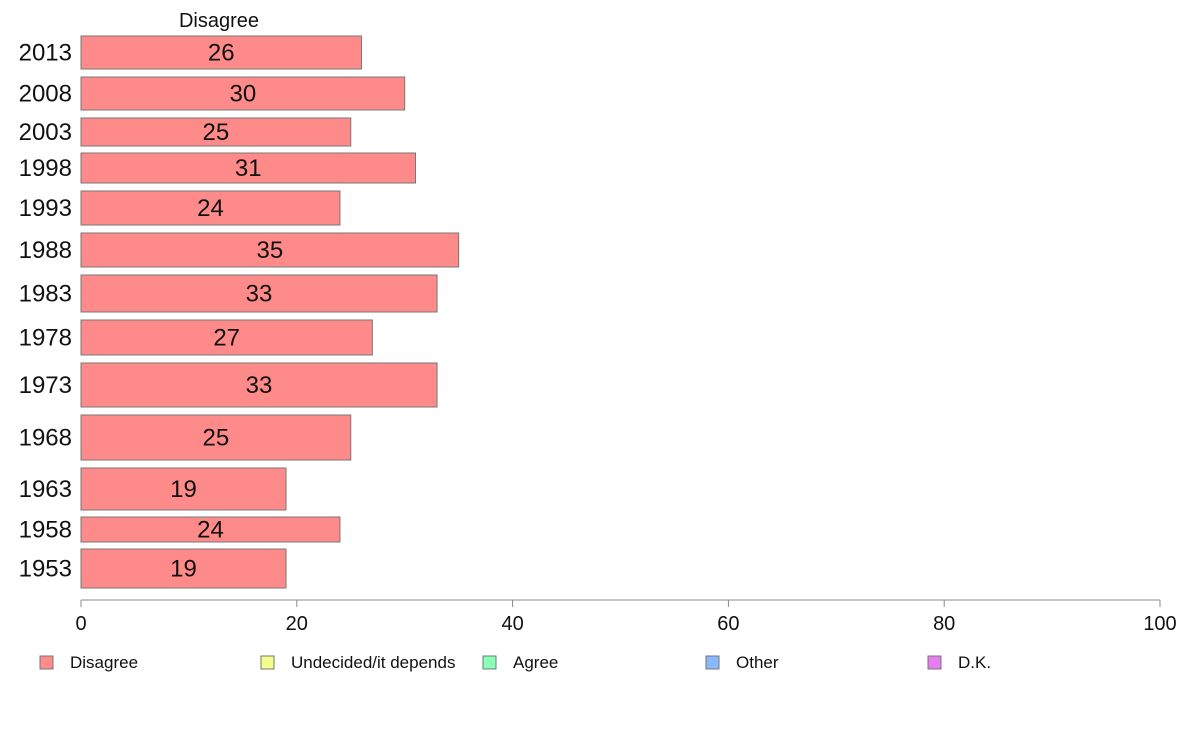 The height and width of the screenshot is (736, 1188). I want to click on value-label-1983: 33, so click(259, 294).